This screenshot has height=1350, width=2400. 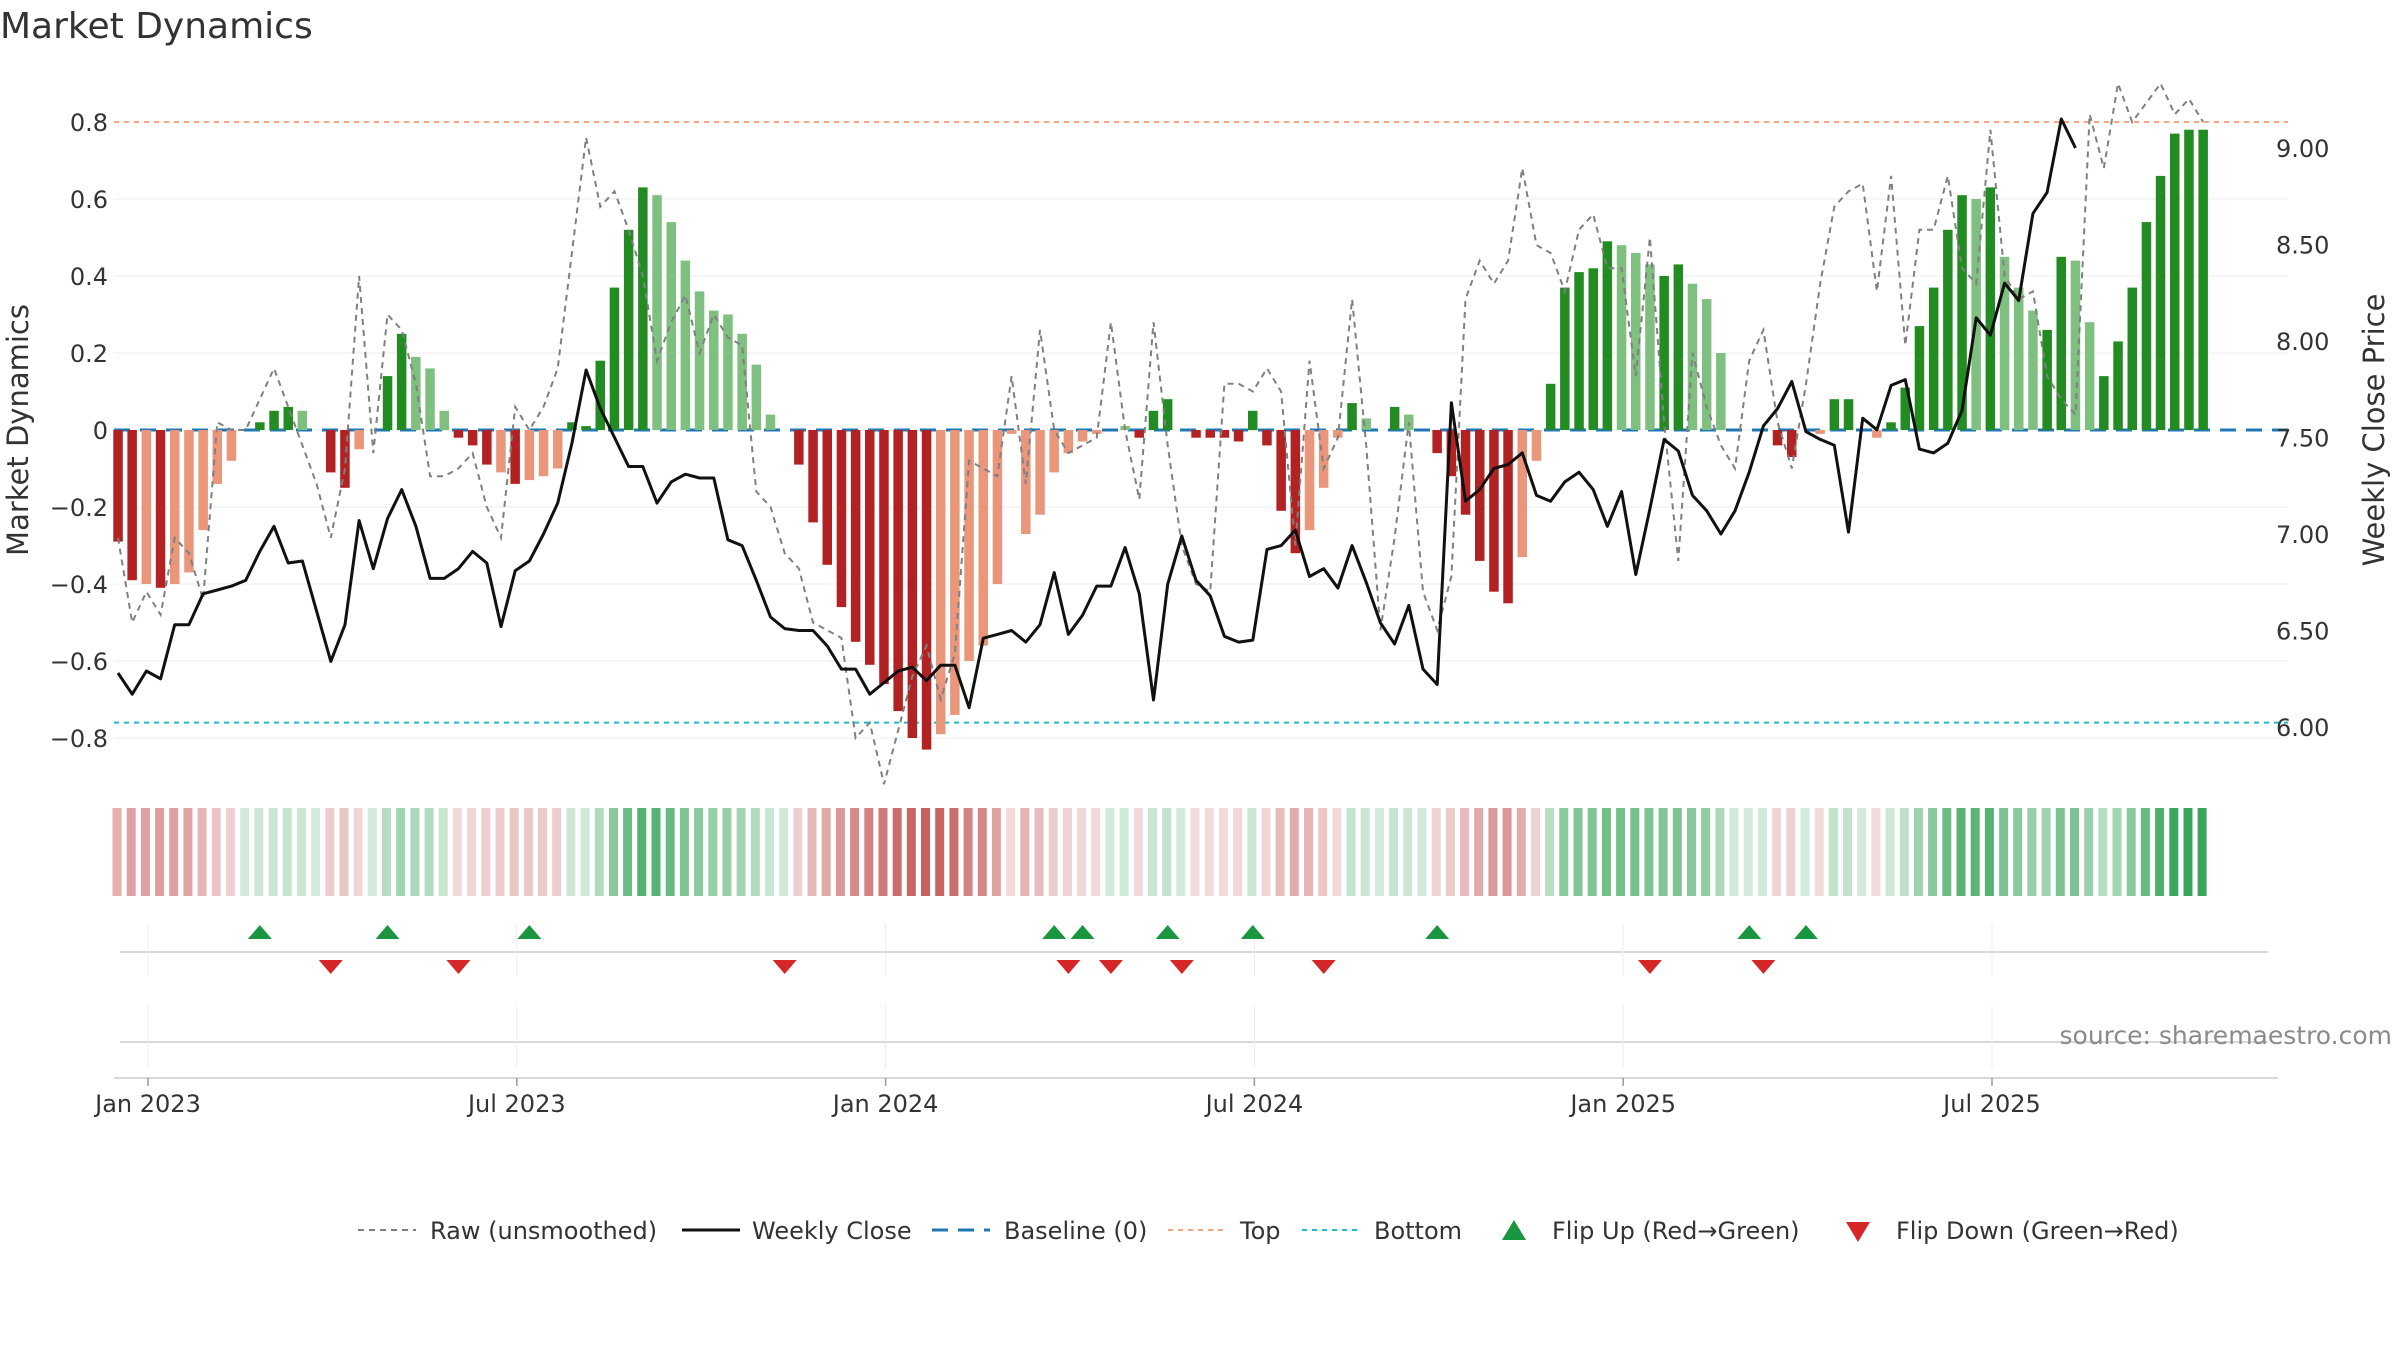 I want to click on y-tick-label: 0.2, so click(x=89, y=354).